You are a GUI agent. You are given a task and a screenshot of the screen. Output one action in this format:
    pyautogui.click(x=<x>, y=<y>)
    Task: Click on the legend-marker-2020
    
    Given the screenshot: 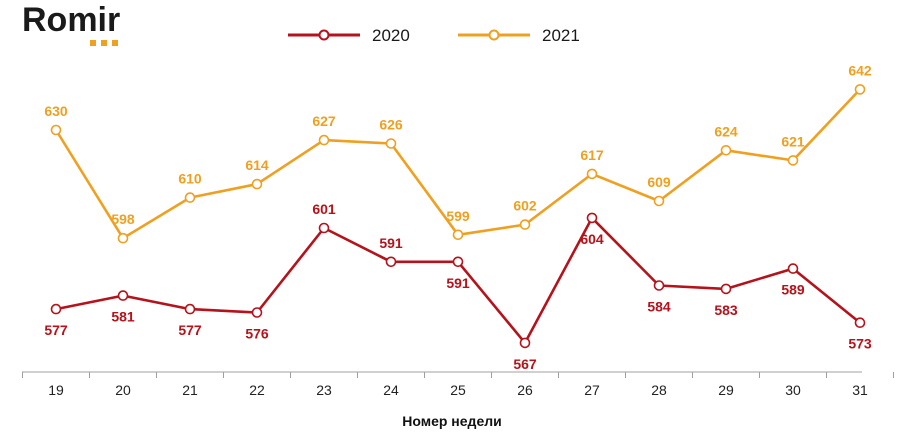 What is the action you would take?
    pyautogui.click(x=324, y=35)
    